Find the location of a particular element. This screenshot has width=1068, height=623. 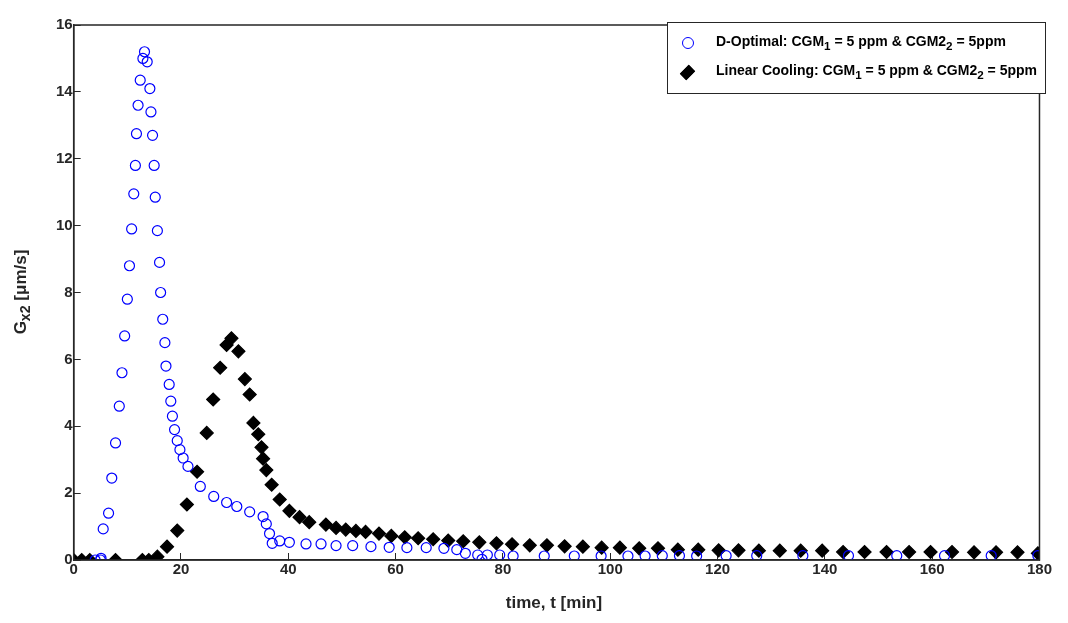

x-tick-label: 40 is located at coordinates (288, 569).